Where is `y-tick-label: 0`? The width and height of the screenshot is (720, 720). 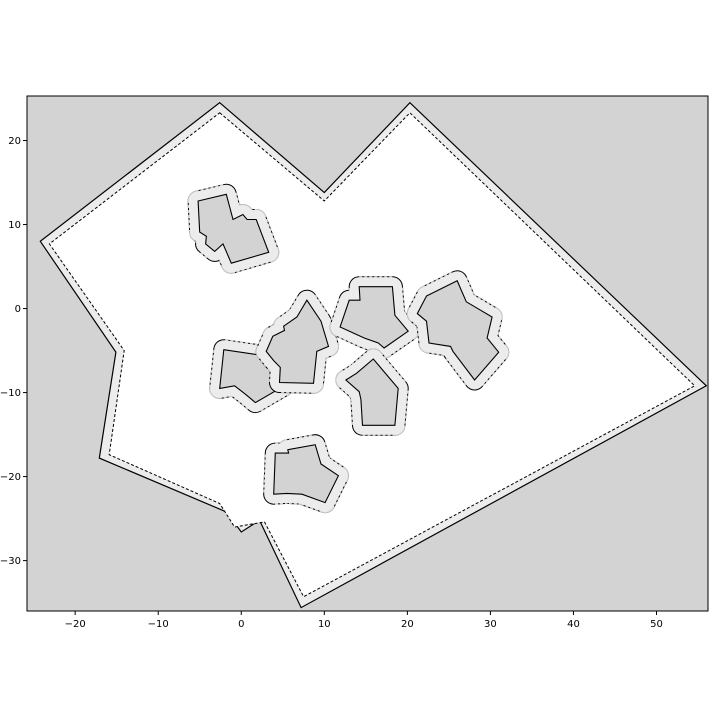 y-tick-label: 0 is located at coordinates (18, 309).